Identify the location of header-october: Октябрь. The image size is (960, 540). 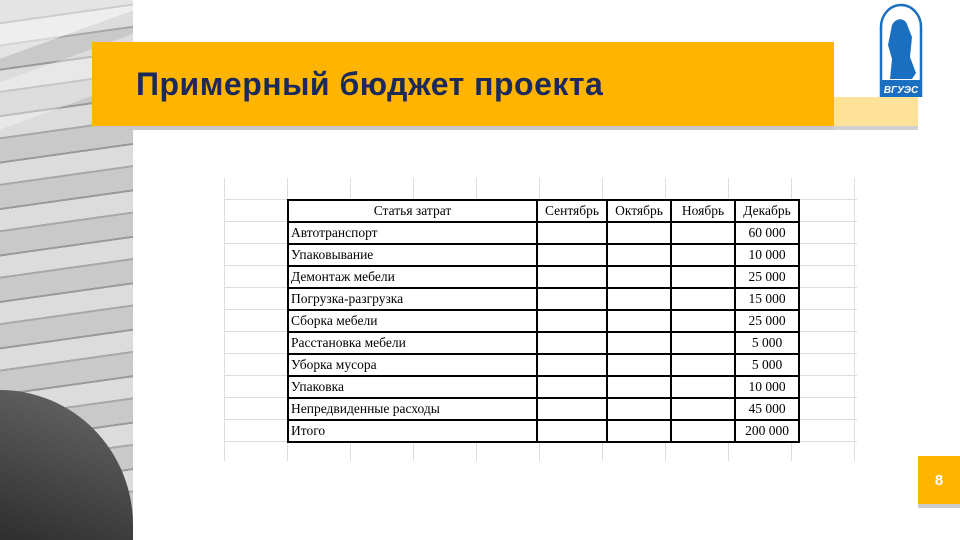
(639, 211).